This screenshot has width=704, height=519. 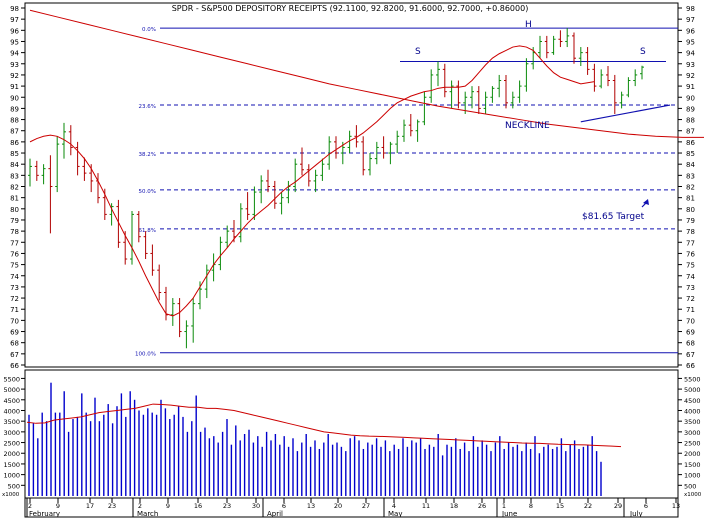 I want to click on price-tick-label: 71, so click(x=690, y=310).